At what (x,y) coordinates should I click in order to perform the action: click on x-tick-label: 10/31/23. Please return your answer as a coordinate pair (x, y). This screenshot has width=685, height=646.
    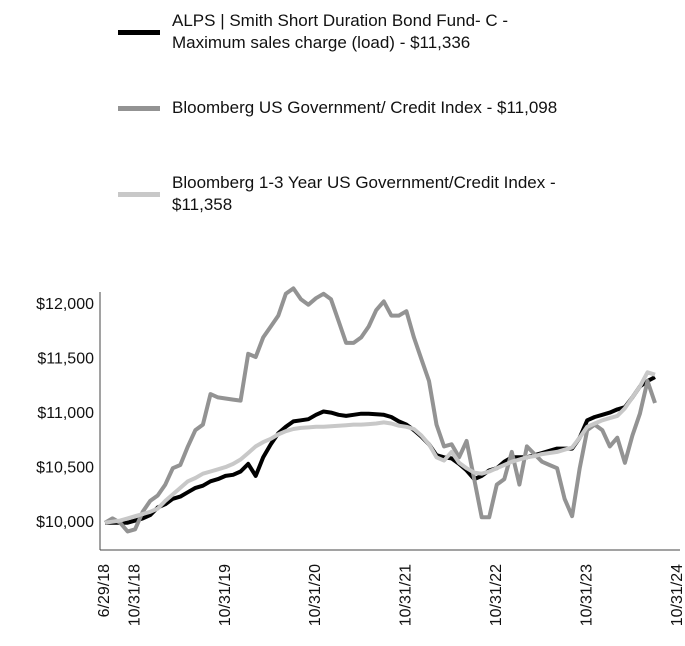
    Looking at the image, I should click on (586, 595).